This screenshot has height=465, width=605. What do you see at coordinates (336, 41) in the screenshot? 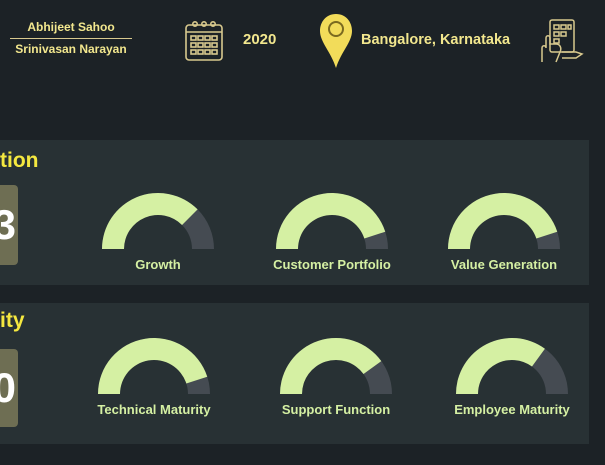
I see `location-pin-icon` at bounding box center [336, 41].